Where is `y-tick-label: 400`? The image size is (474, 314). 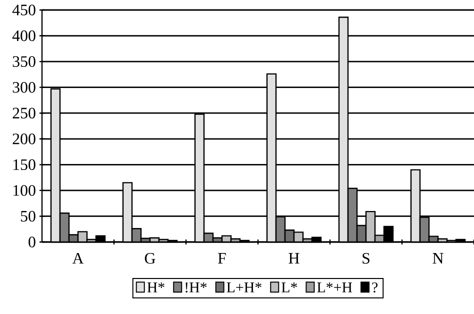
y-tick-label: 400 is located at coordinates (24, 36).